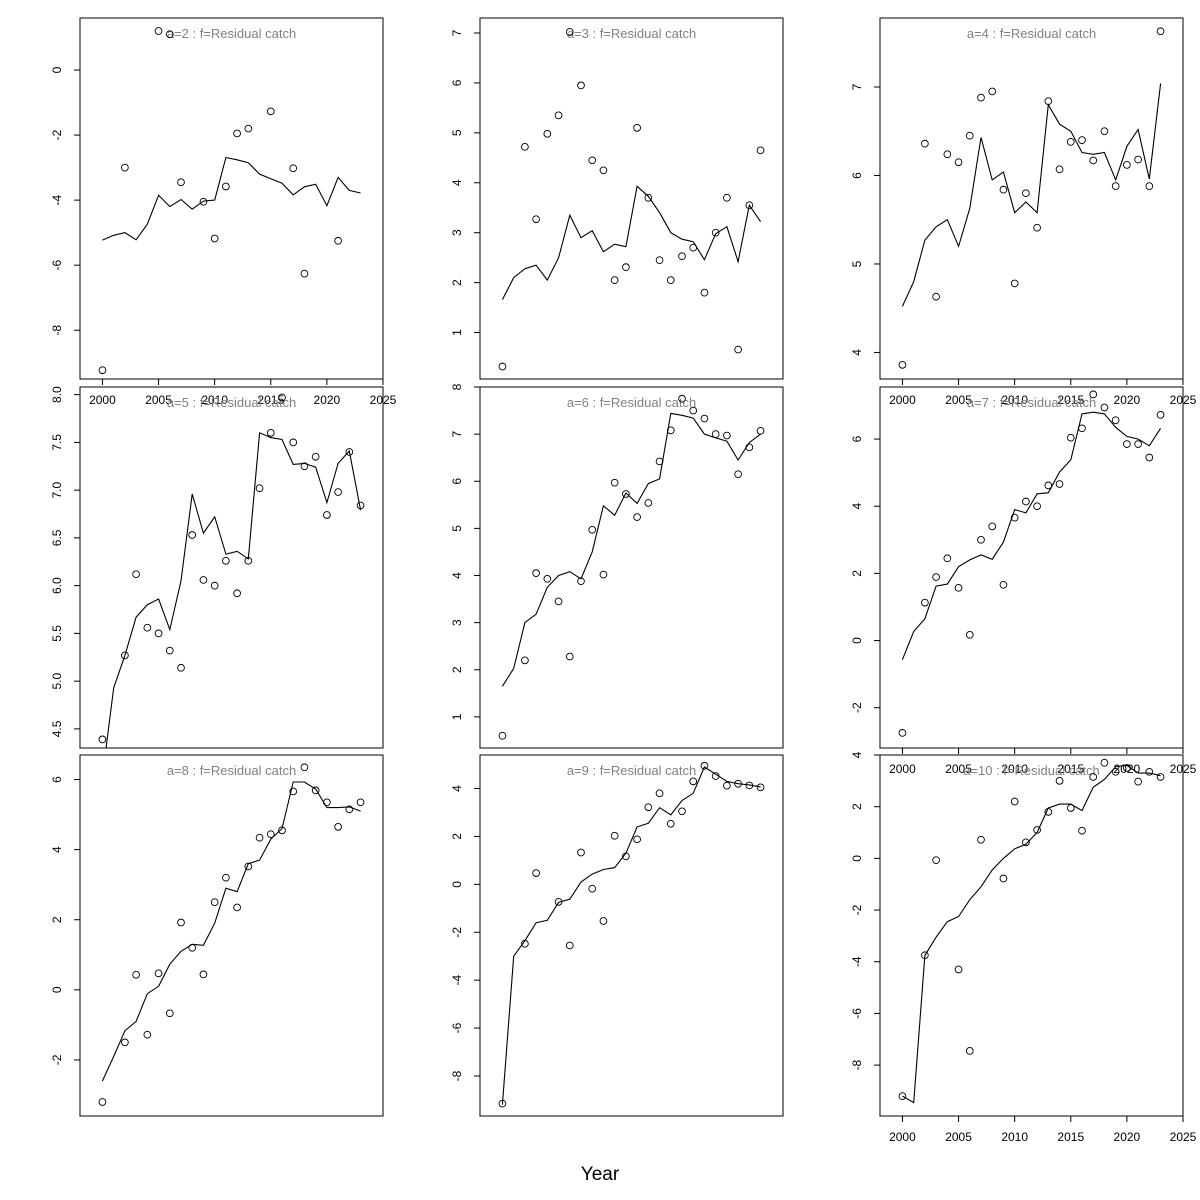 This screenshot has height=1200, width=1200. I want to click on y-tick-label: -4, so click(857, 961).